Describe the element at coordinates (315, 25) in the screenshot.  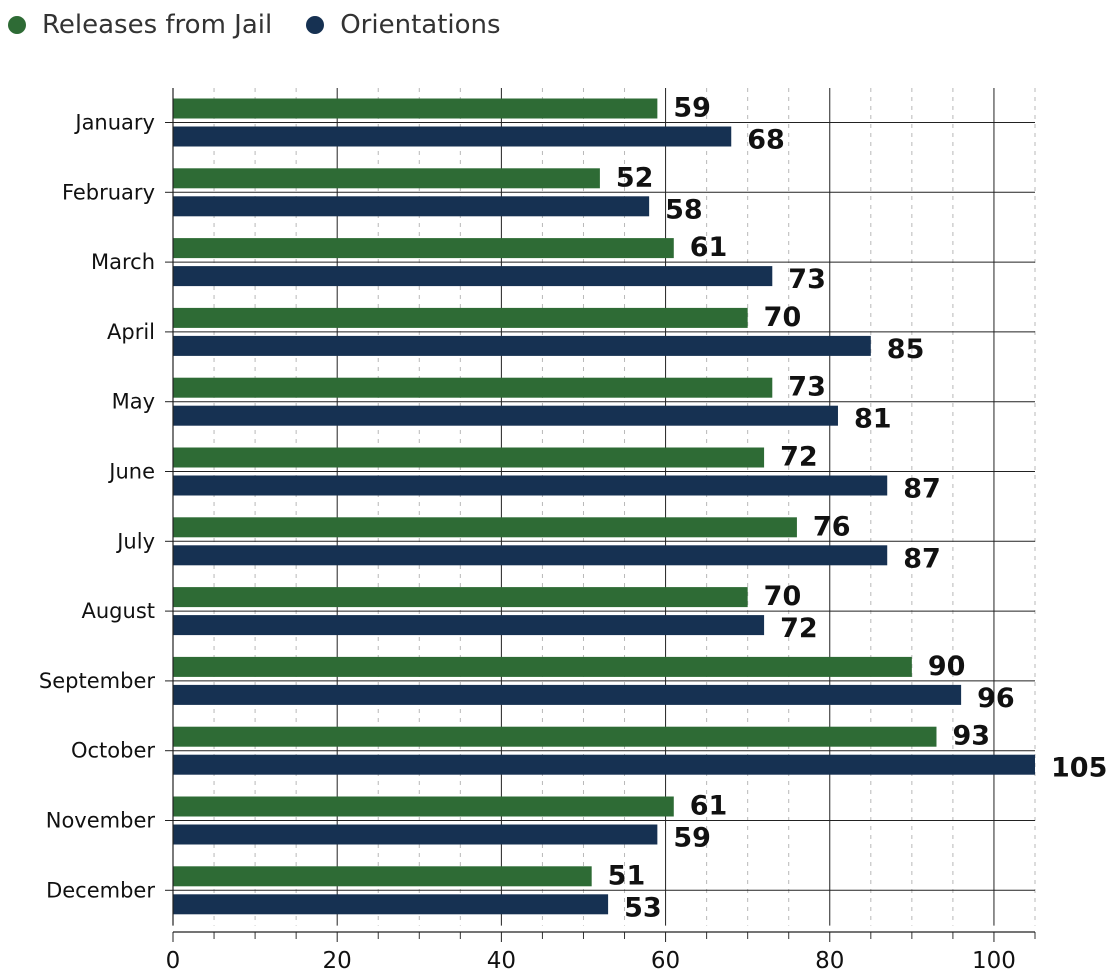
I see `legend-dot-orientations-icon` at that location.